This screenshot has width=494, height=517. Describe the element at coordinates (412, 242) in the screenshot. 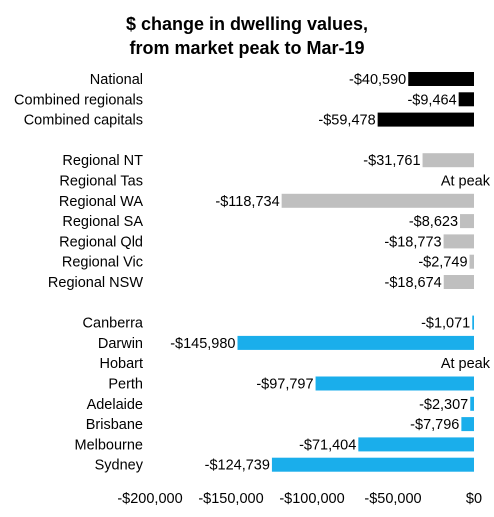

I see `data-label: -$18,773` at that location.